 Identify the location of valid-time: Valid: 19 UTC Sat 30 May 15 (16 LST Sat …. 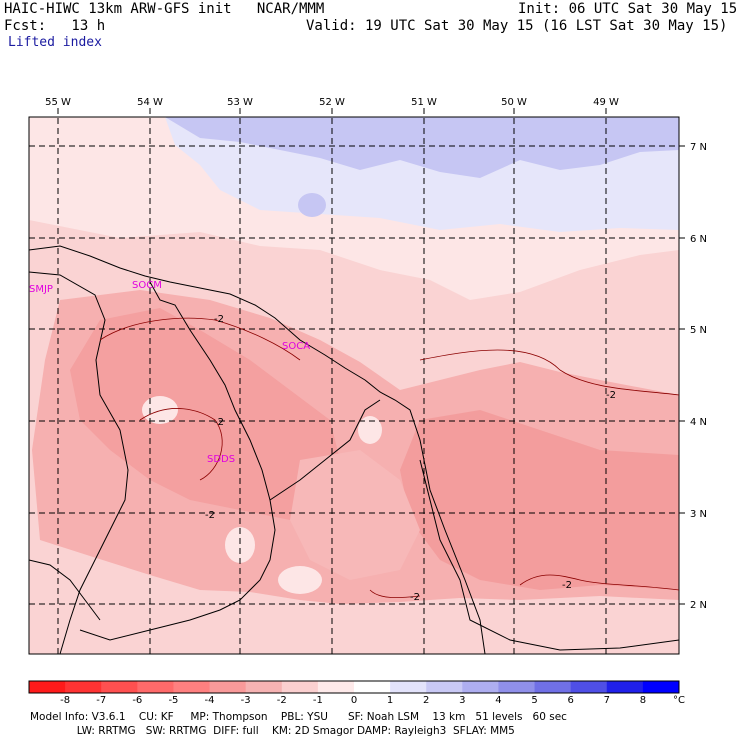
(517, 26).